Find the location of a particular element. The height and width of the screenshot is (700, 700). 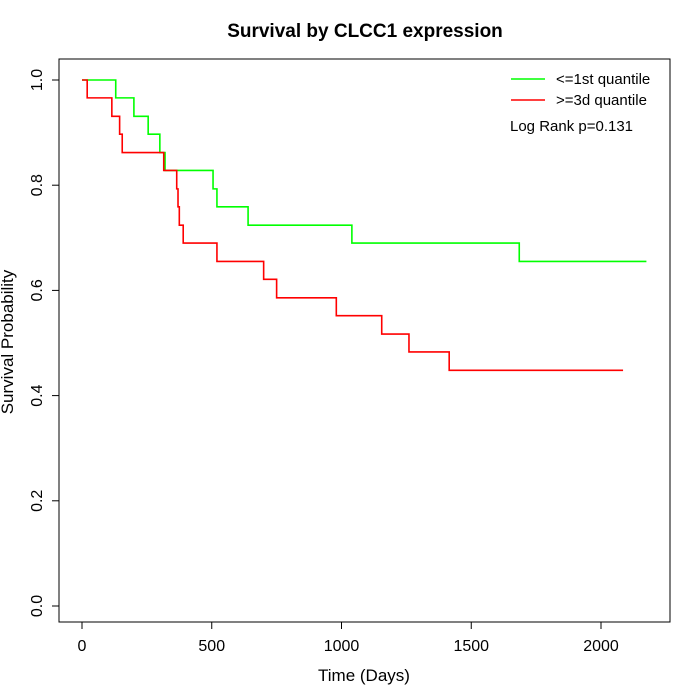

legend: <=1st quantile >=3d quantile is located at coordinates (580, 90).